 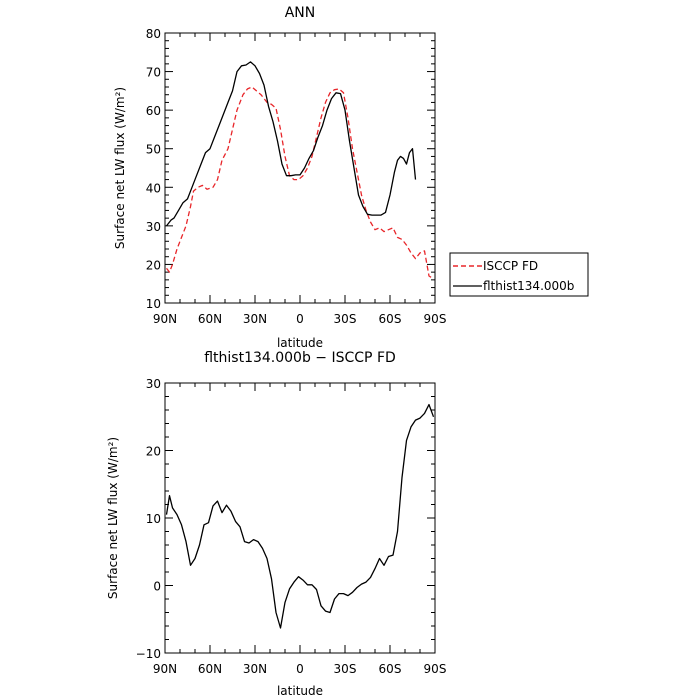 I want to click on bottom-chart-ylabel: Surface net LW flux (W/m²), so click(x=113, y=518).